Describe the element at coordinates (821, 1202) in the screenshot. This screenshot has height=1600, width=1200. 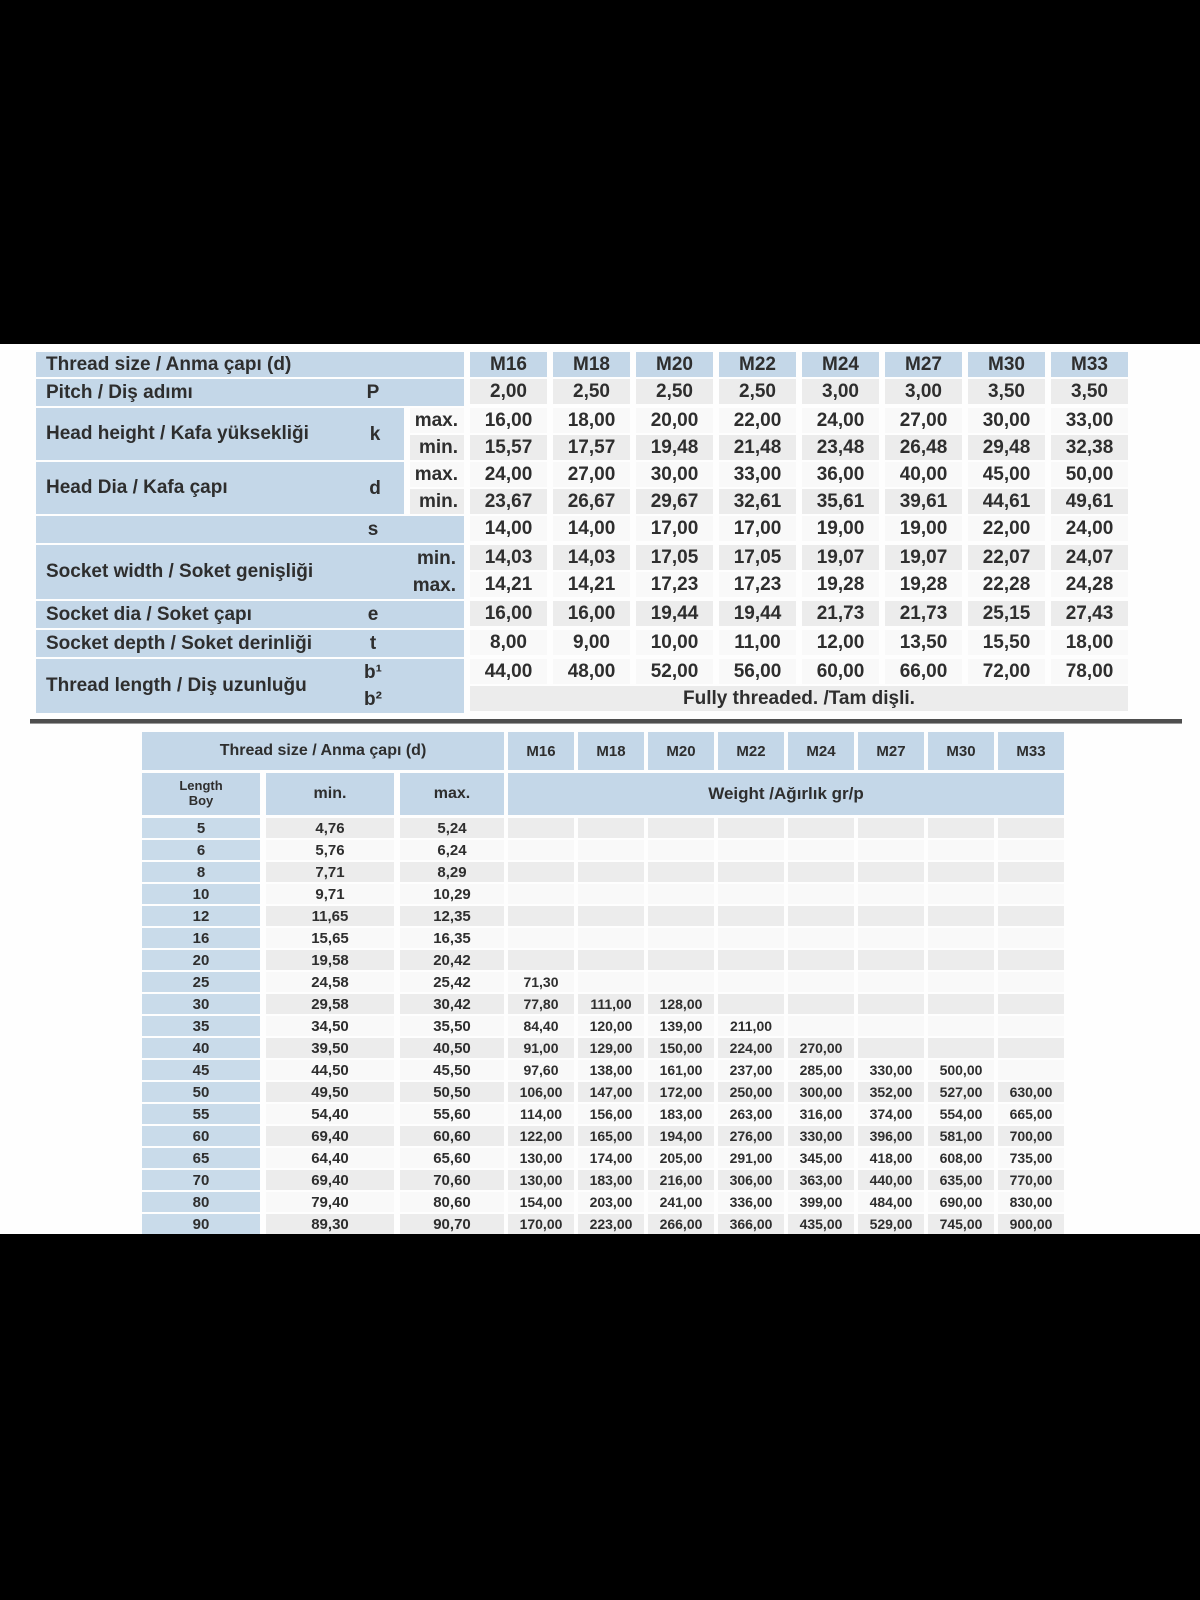
I see `weight-cell: 399,00` at that location.